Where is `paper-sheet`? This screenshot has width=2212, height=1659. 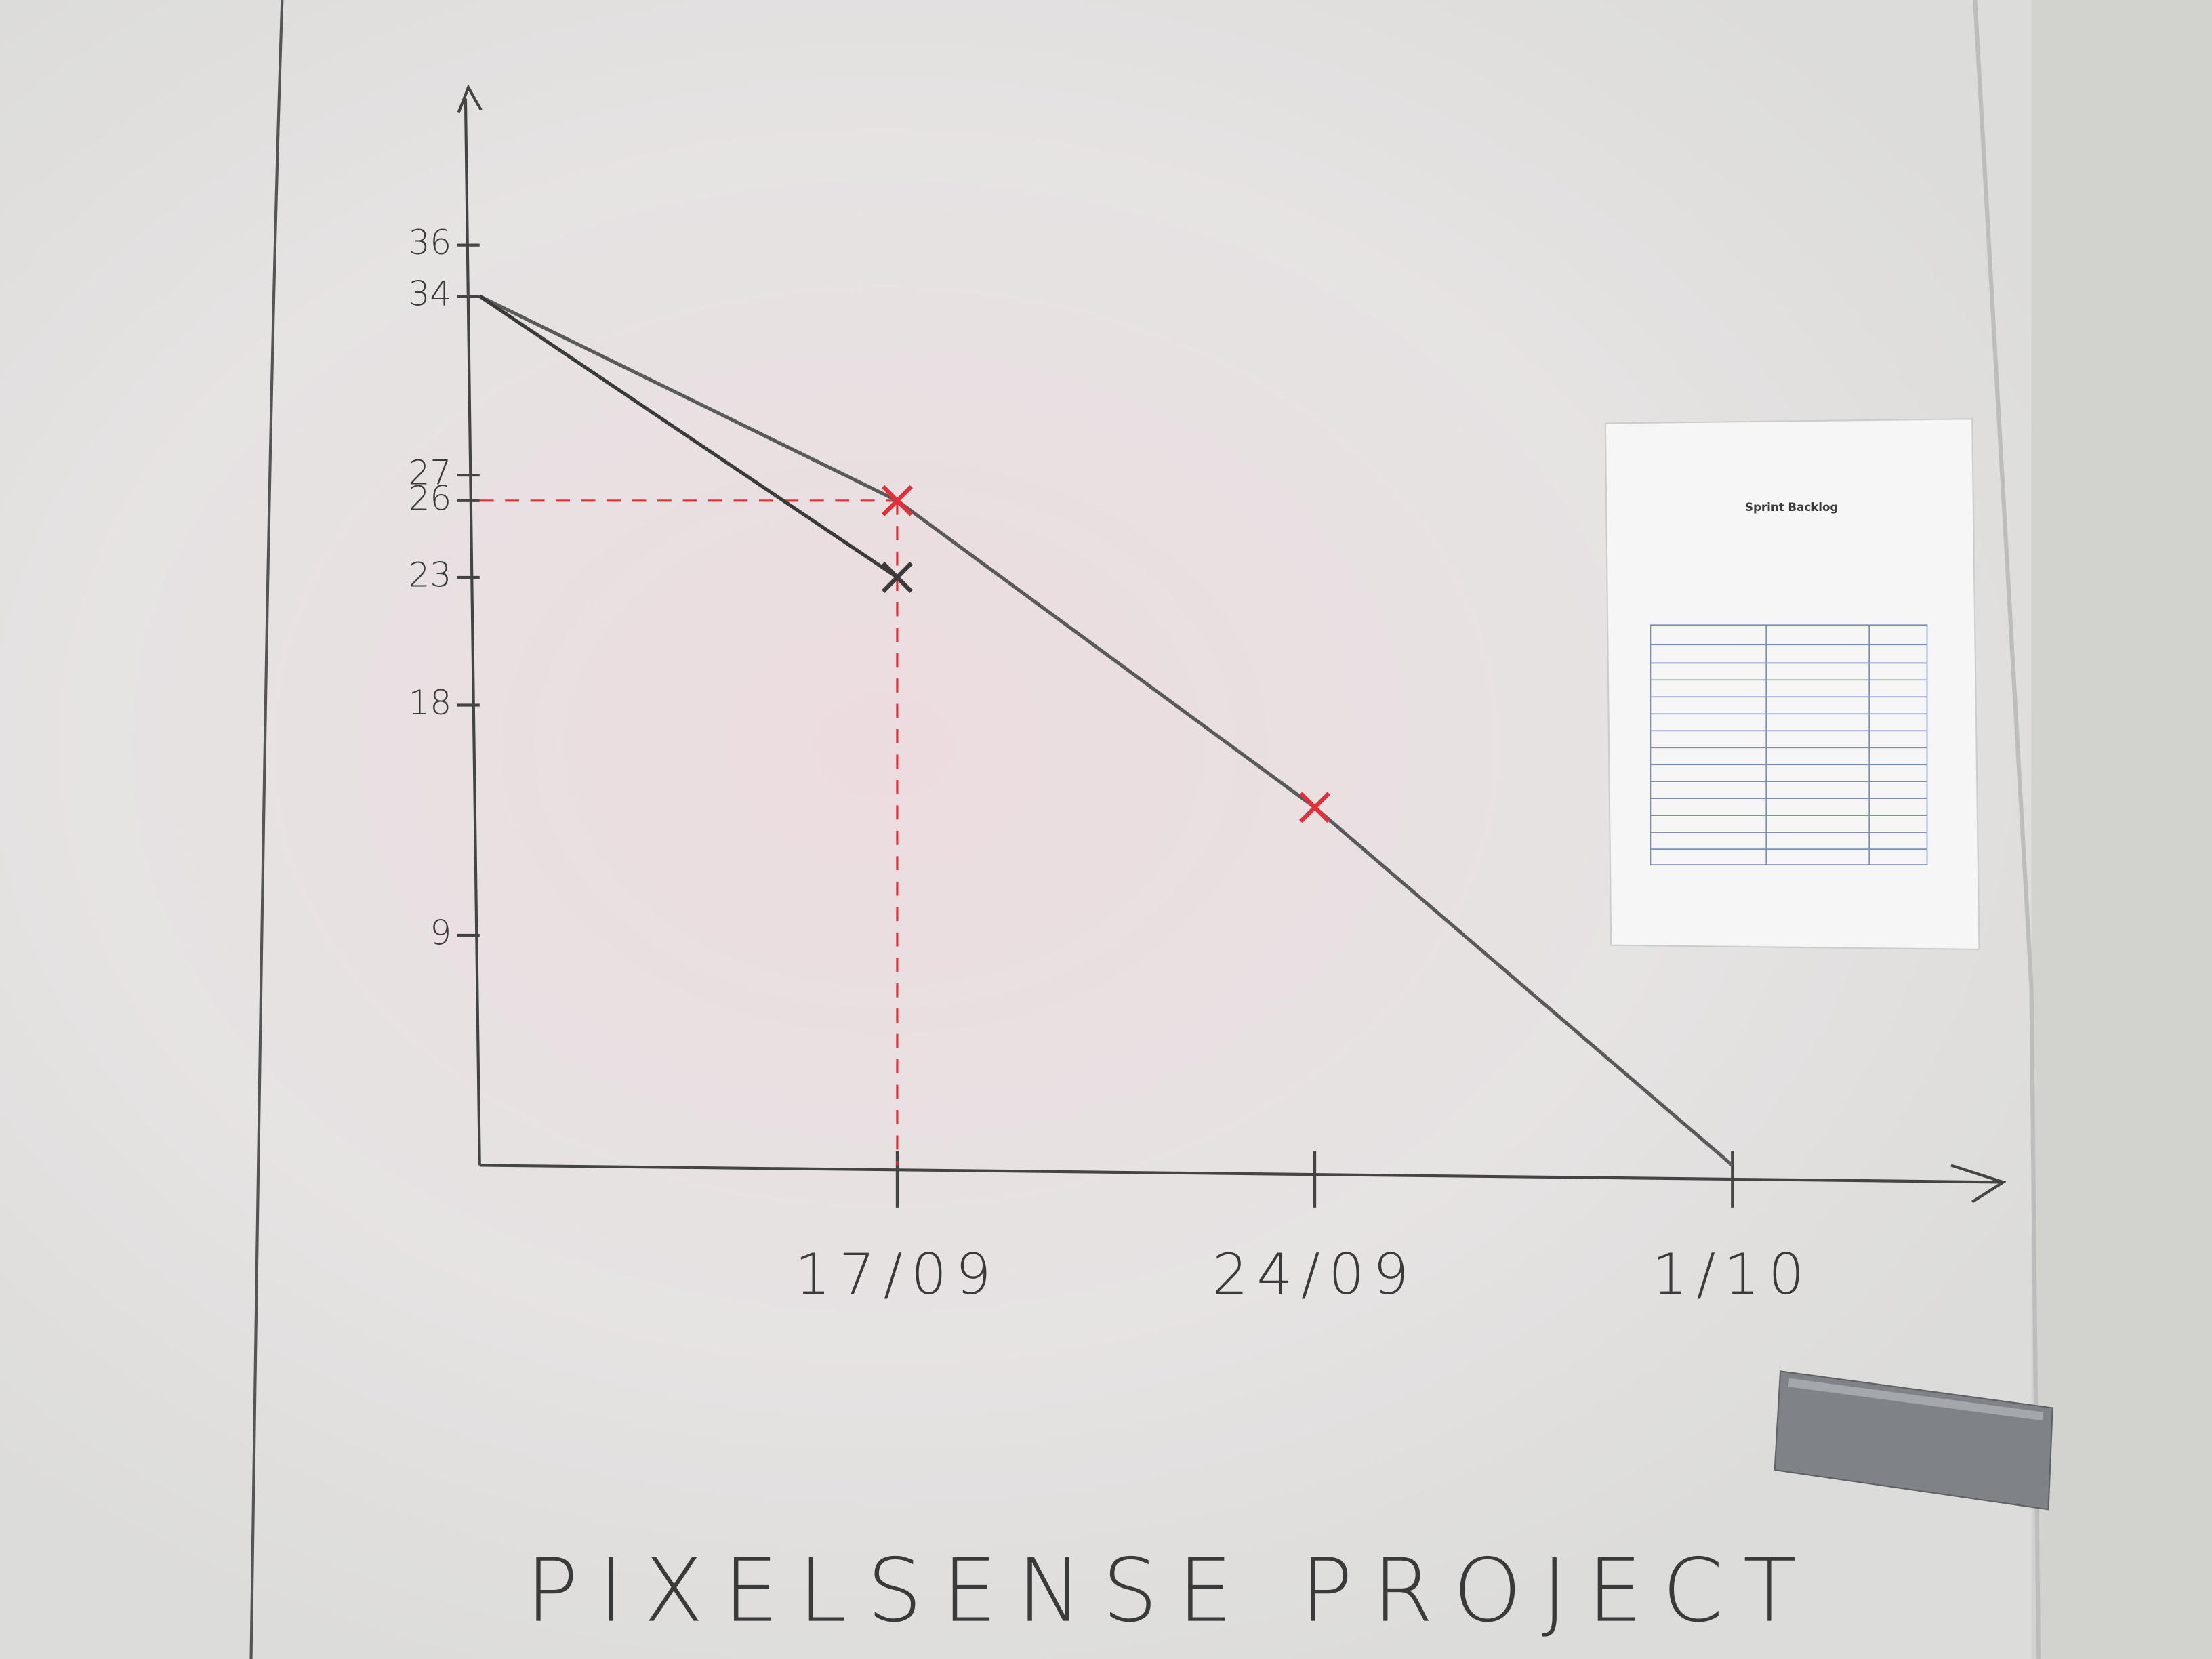 paper-sheet is located at coordinates (1792, 684).